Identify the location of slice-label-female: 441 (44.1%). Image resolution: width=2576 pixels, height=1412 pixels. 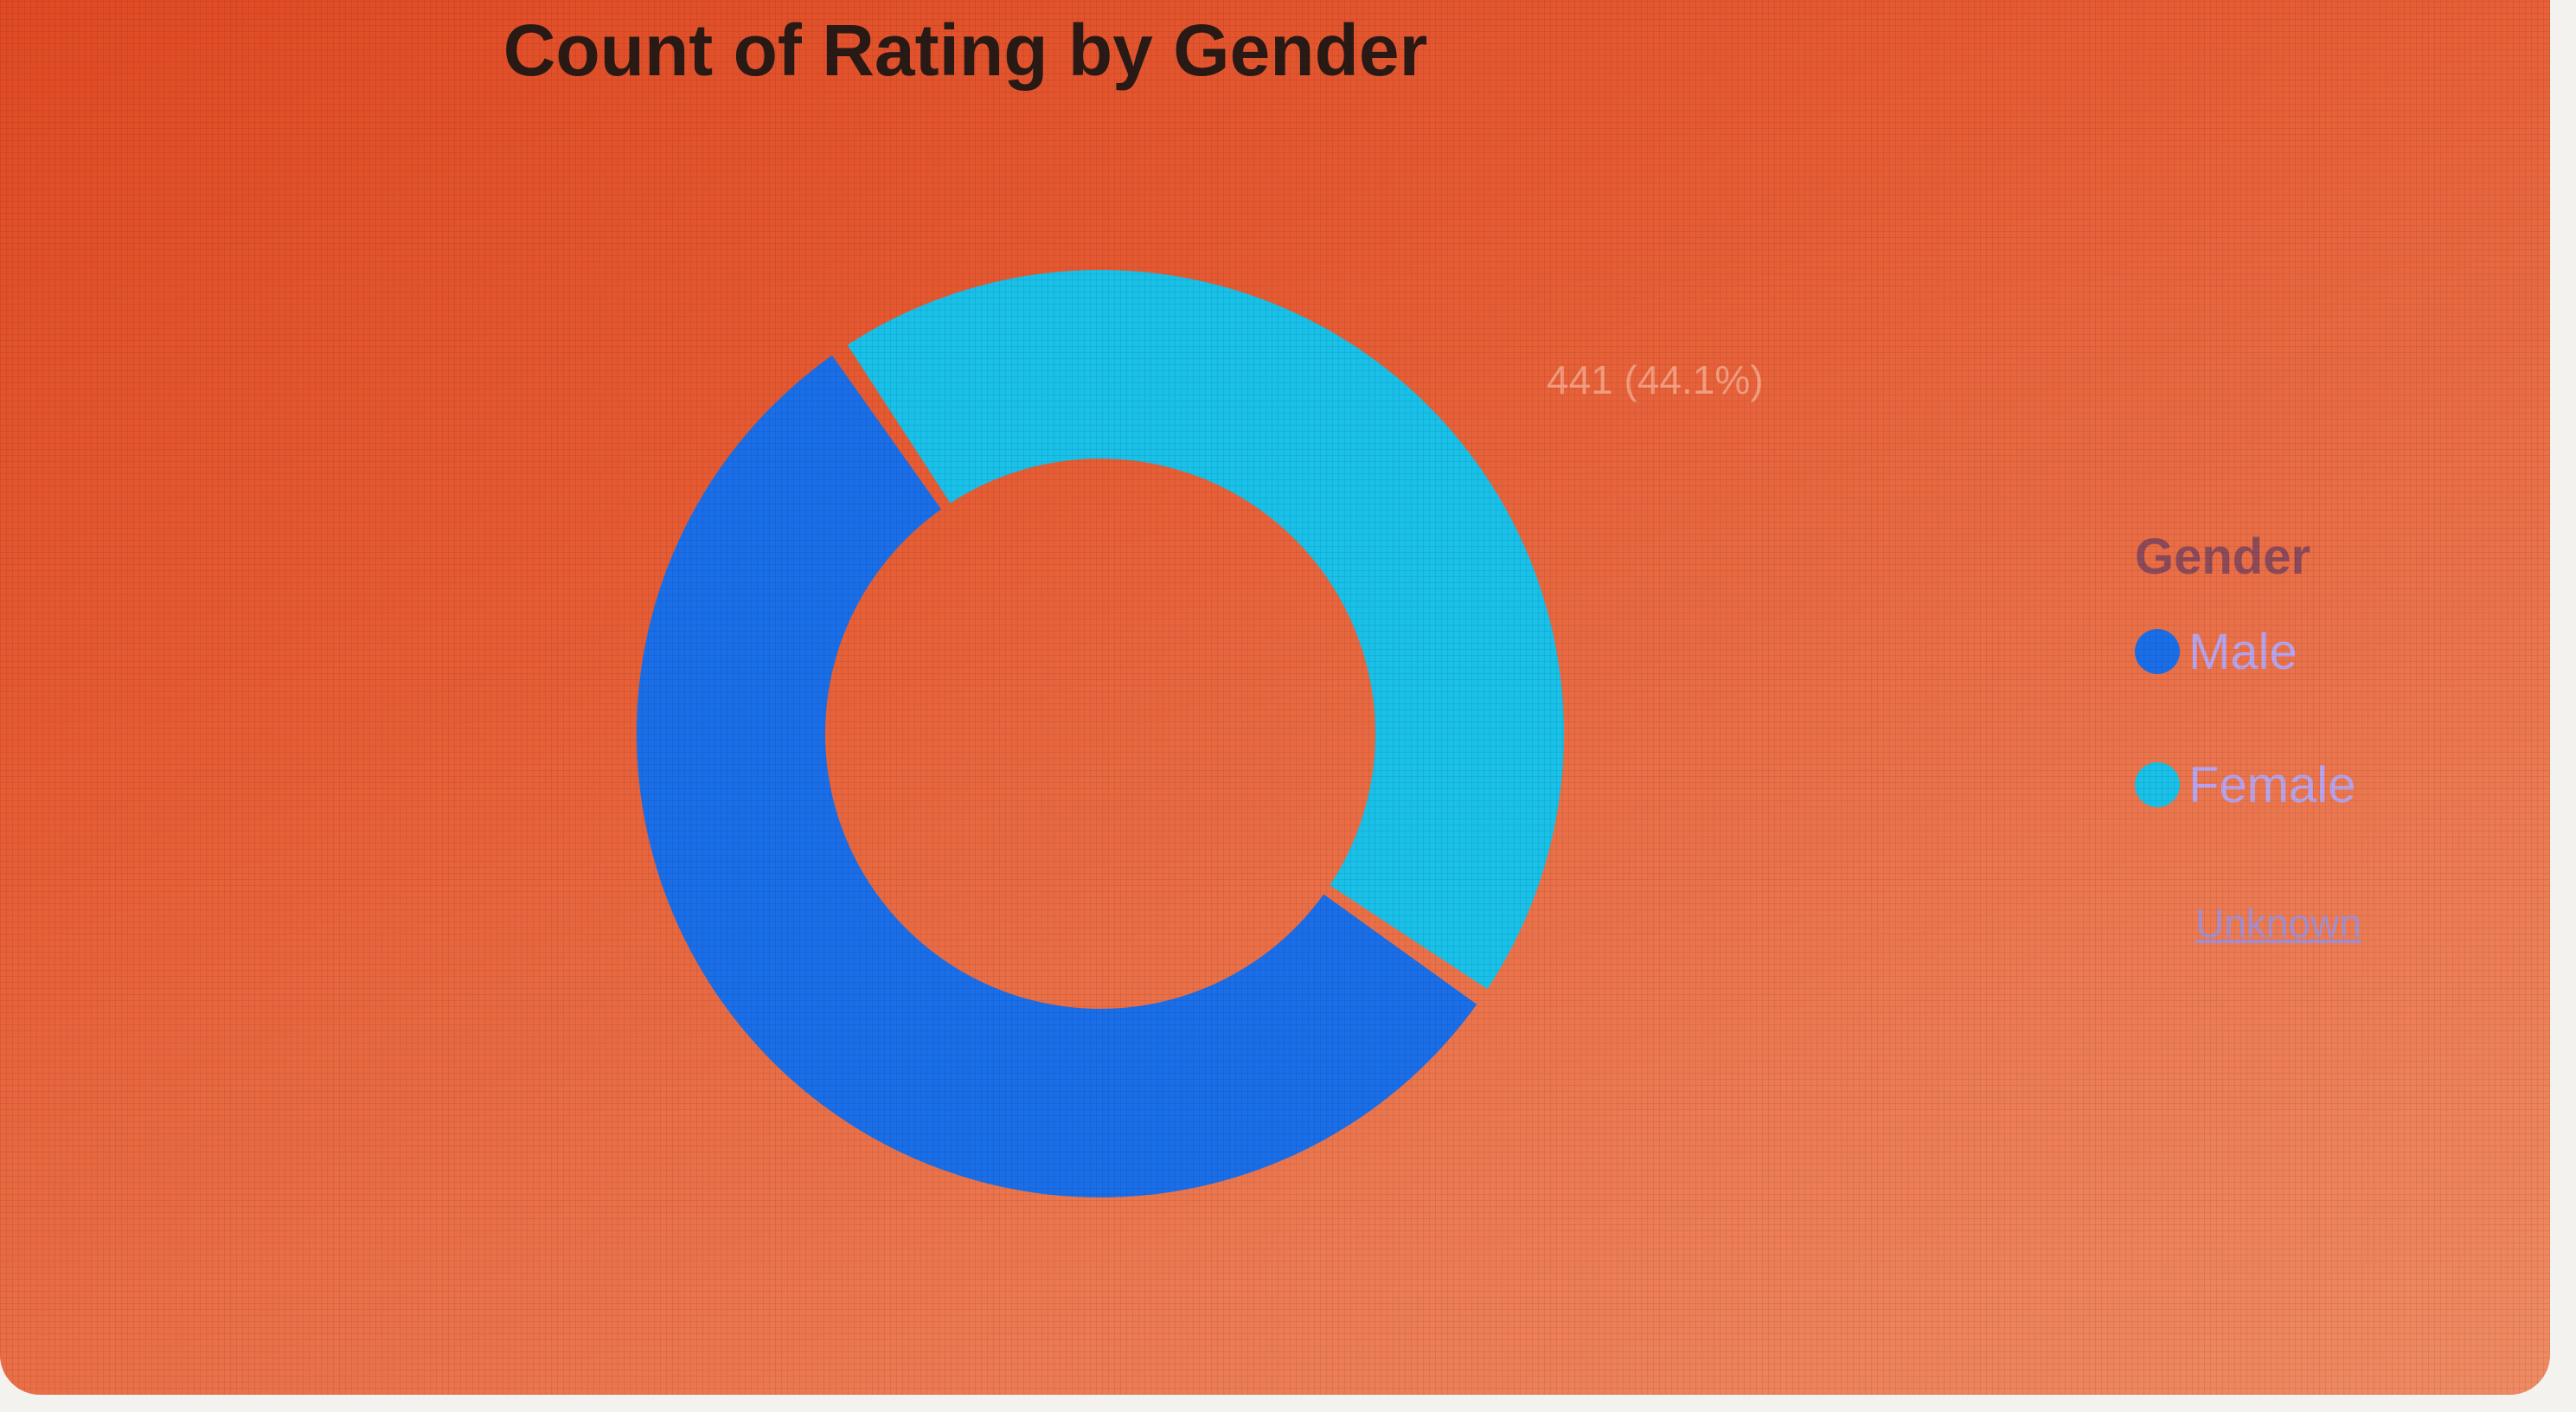
(1655, 379).